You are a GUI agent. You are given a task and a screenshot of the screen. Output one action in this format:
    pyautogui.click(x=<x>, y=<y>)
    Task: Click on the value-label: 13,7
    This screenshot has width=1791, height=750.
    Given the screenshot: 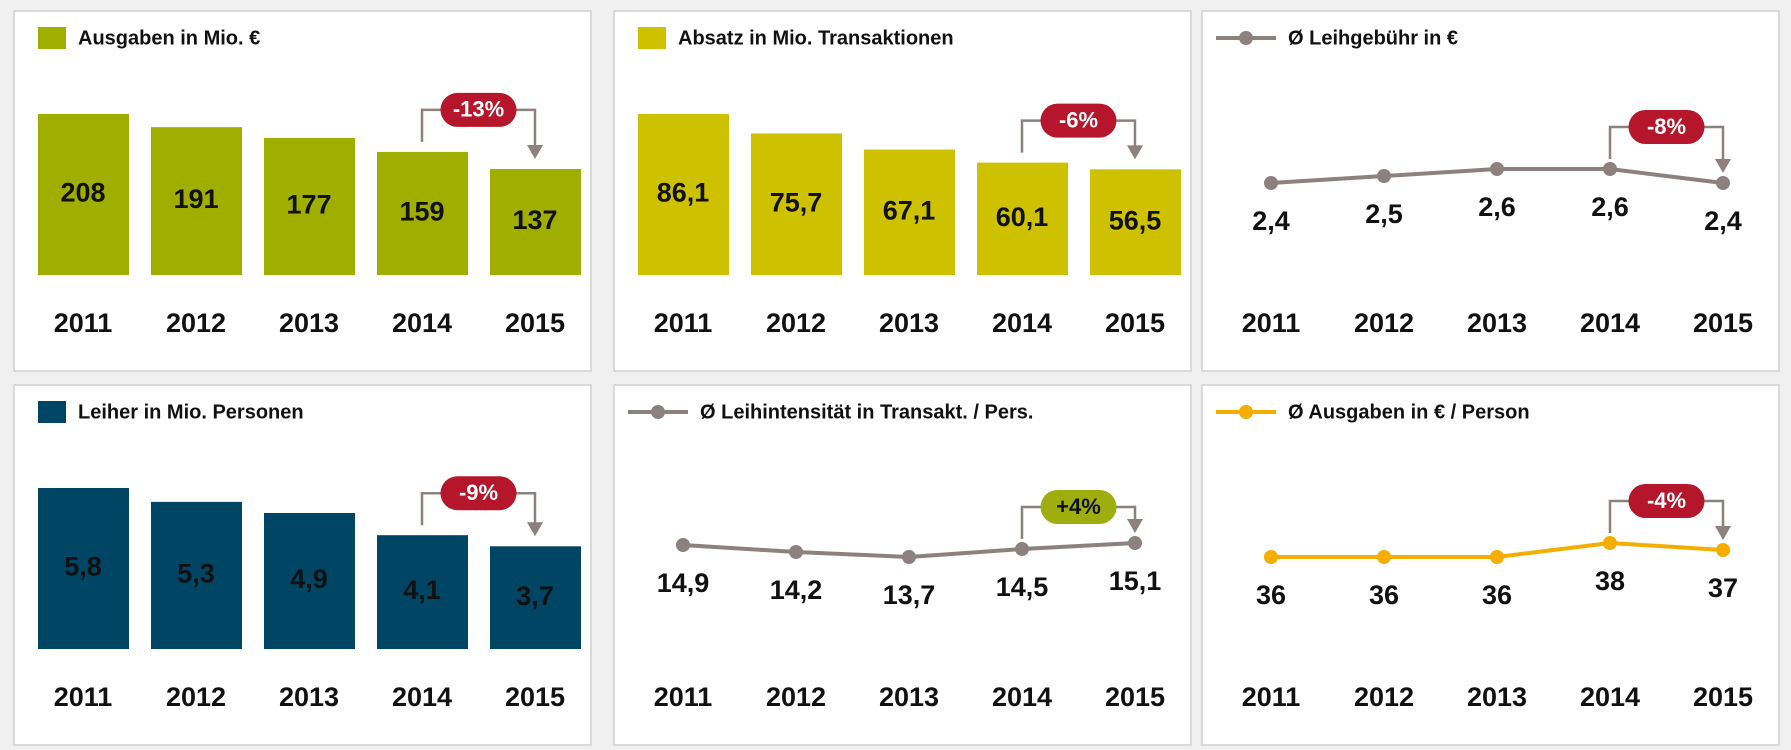 What is the action you would take?
    pyautogui.click(x=909, y=595)
    